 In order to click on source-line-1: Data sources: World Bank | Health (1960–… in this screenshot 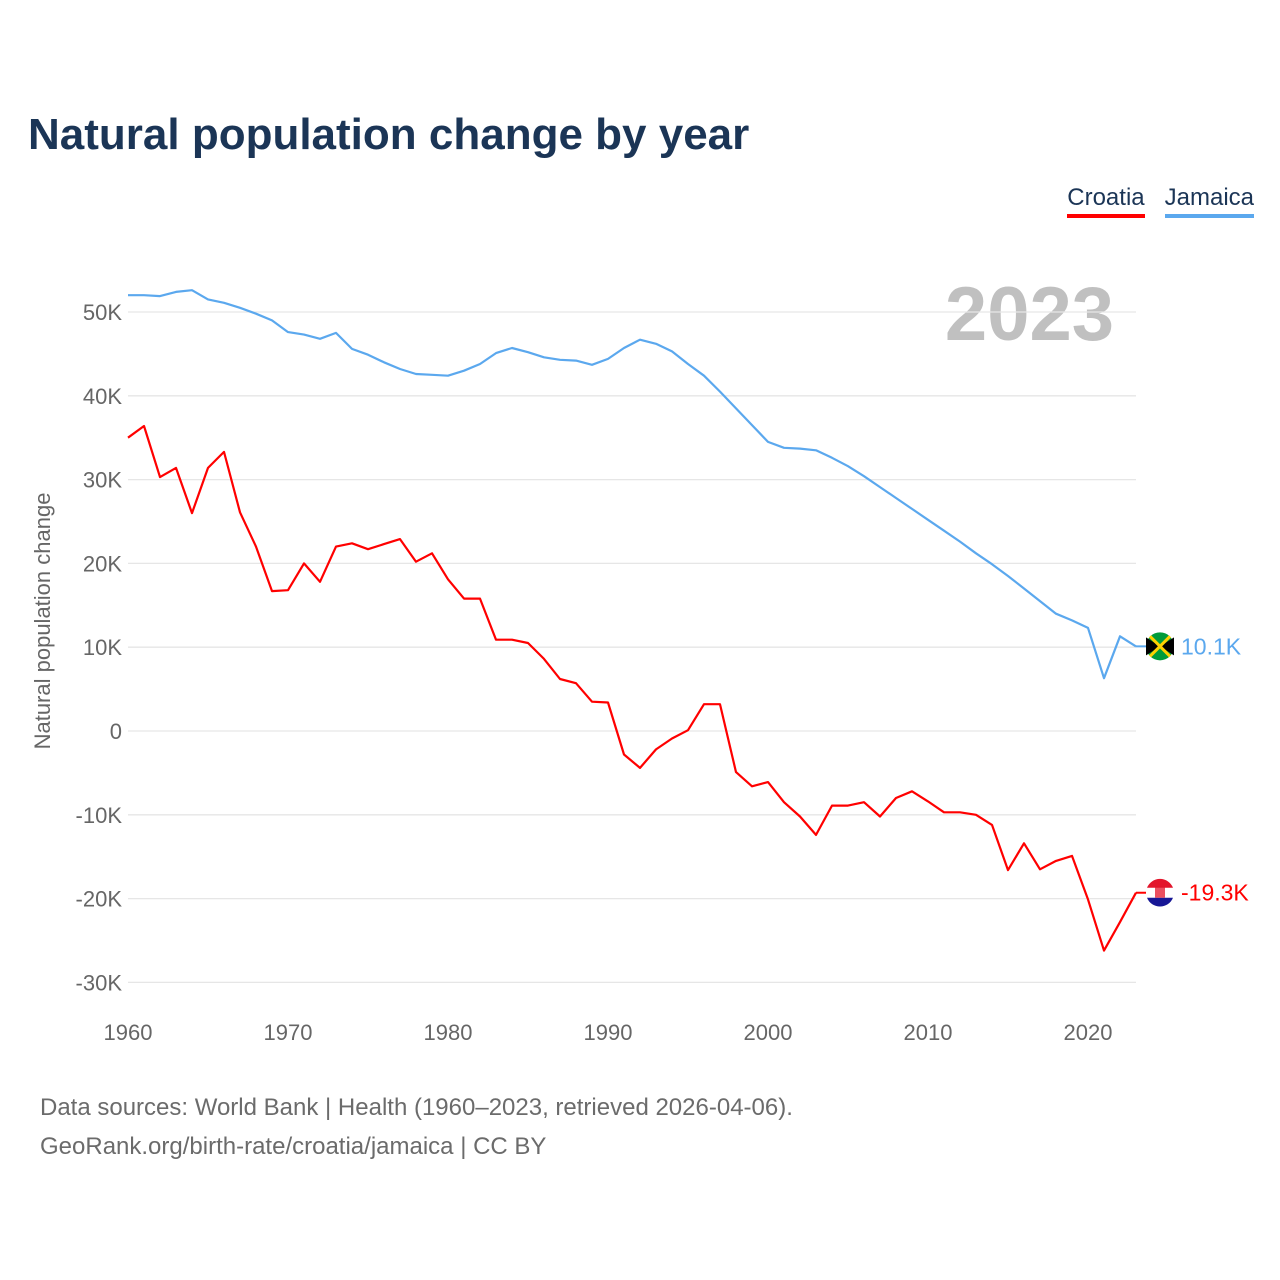, I will do `click(416, 1107)`.